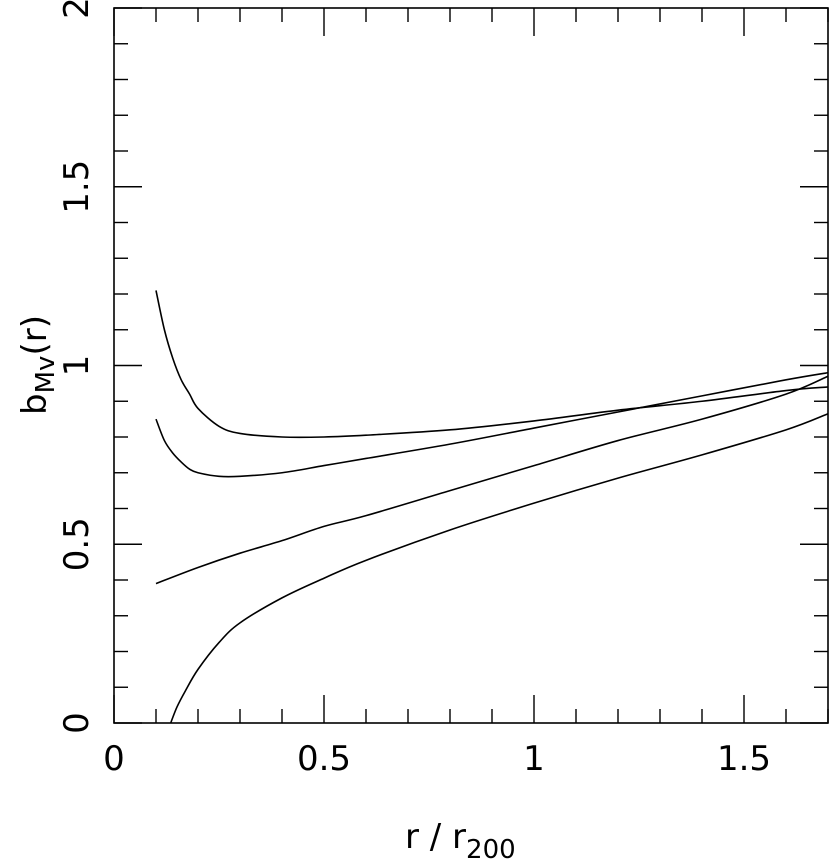 The image size is (830, 861). I want to click on y-tick-label: 0, so click(77, 723).